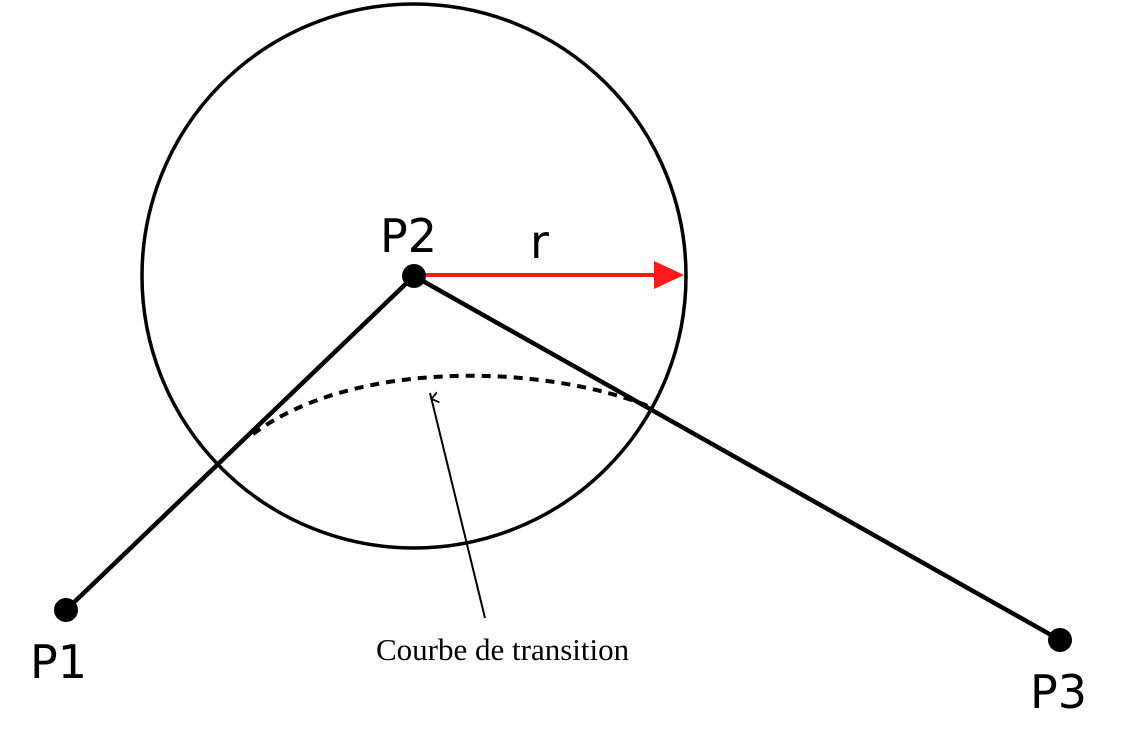 This screenshot has width=1124, height=754. Describe the element at coordinates (669, 275) in the screenshot. I see `radius-arrowhead` at that location.